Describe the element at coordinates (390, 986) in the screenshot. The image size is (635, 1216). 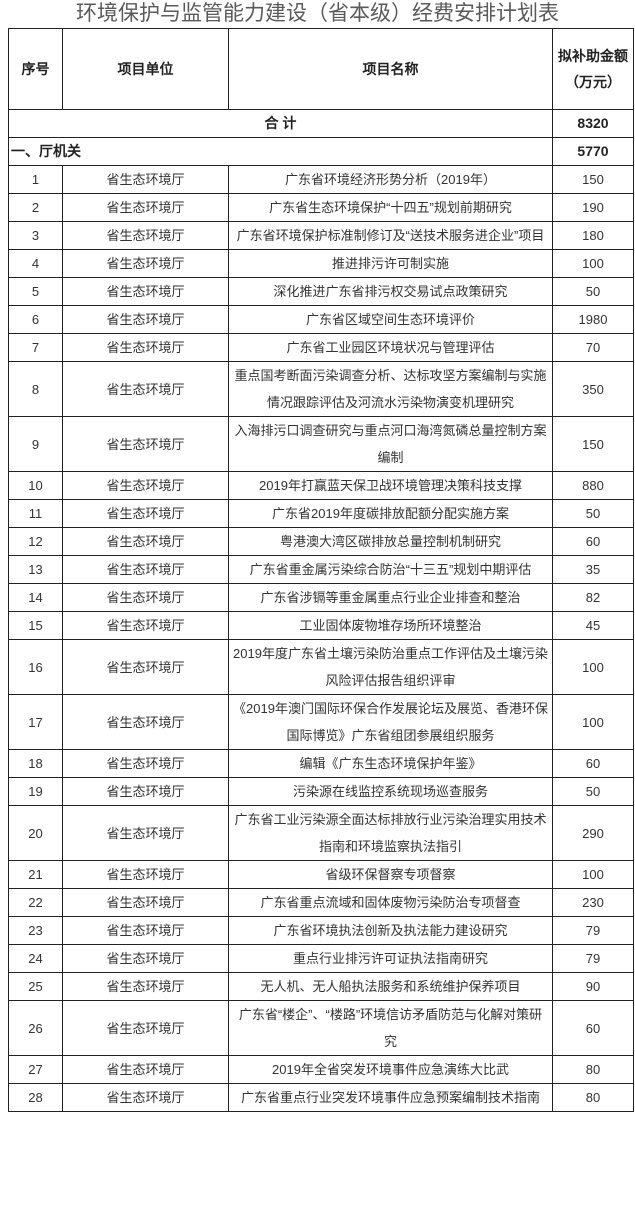
I see `cell-name: 无人机、无人船执法服务和系统维护保养项目` at that location.